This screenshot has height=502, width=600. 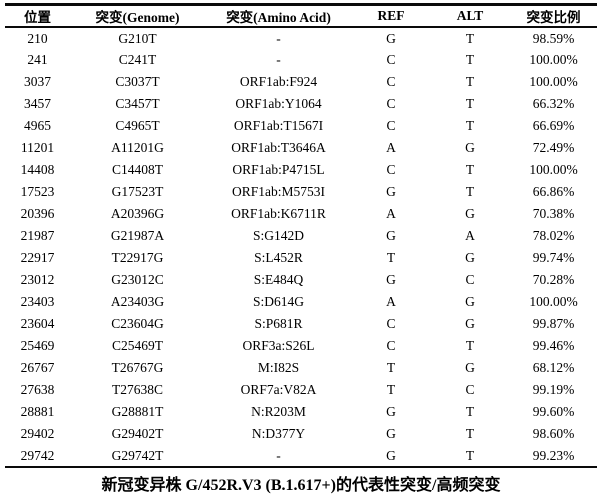 I want to click on table-cell: C3457T, so click(x=137, y=103).